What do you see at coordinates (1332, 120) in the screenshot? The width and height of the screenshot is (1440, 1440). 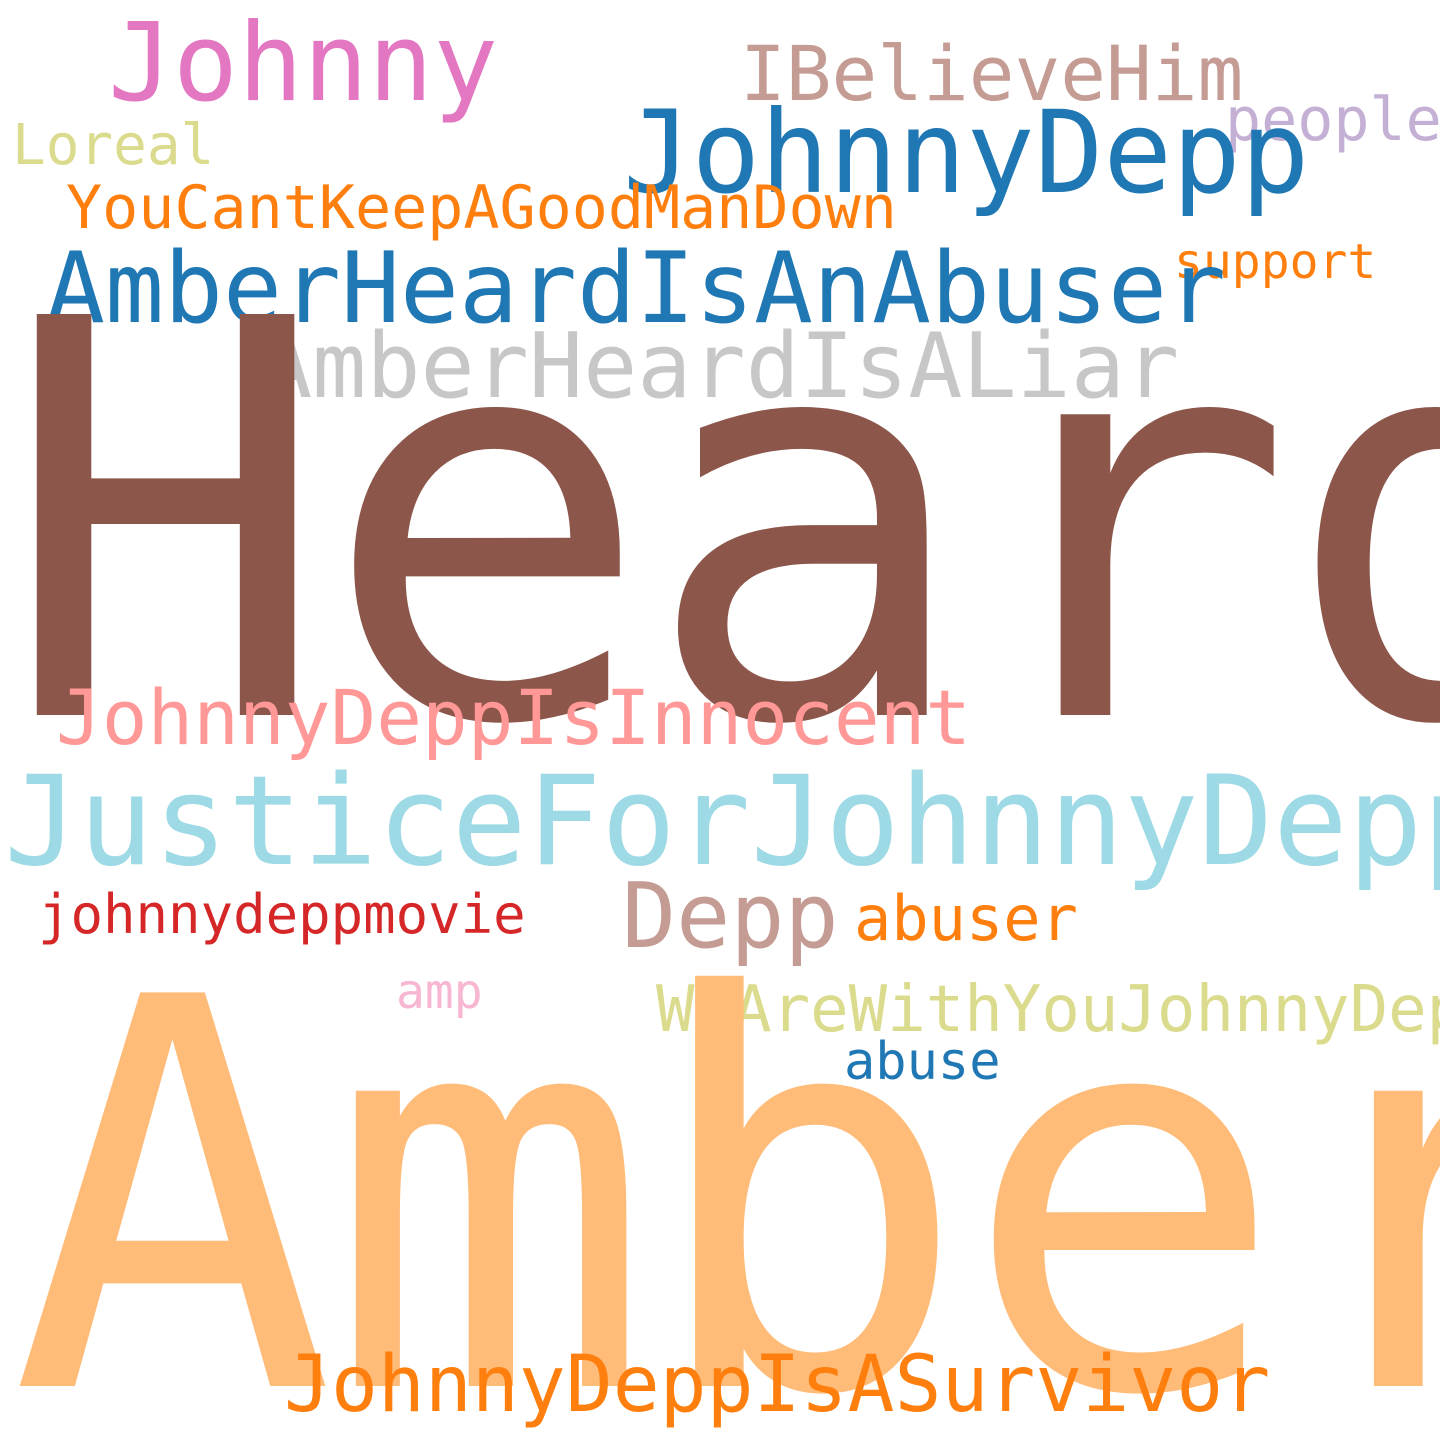 I see `word-people: people` at bounding box center [1332, 120].